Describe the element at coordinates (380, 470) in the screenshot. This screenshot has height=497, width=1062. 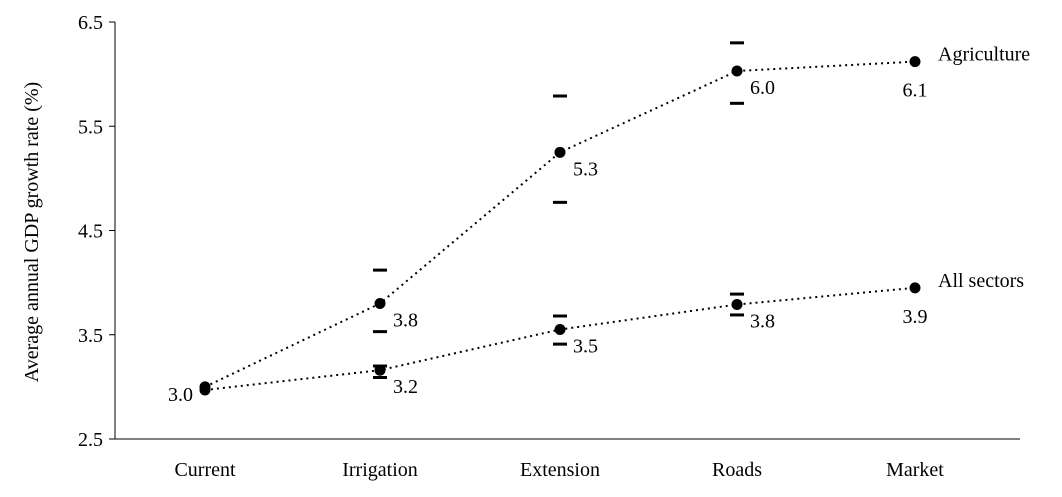
I see `x-tick-label: Irrigation` at that location.